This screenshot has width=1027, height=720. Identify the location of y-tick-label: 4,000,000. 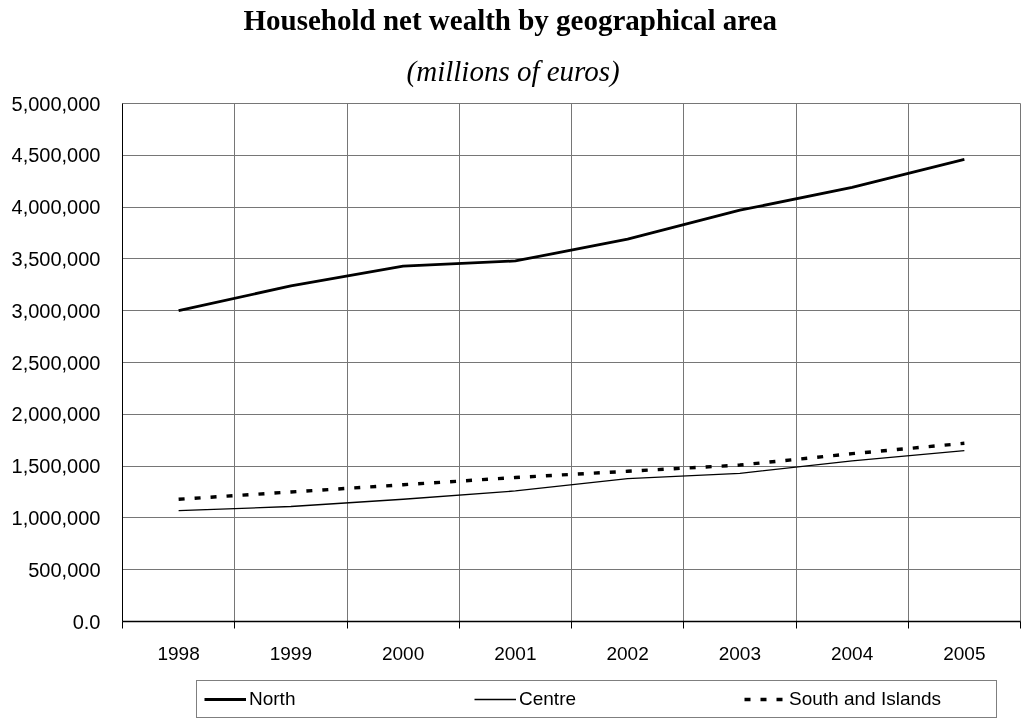
(56, 207).